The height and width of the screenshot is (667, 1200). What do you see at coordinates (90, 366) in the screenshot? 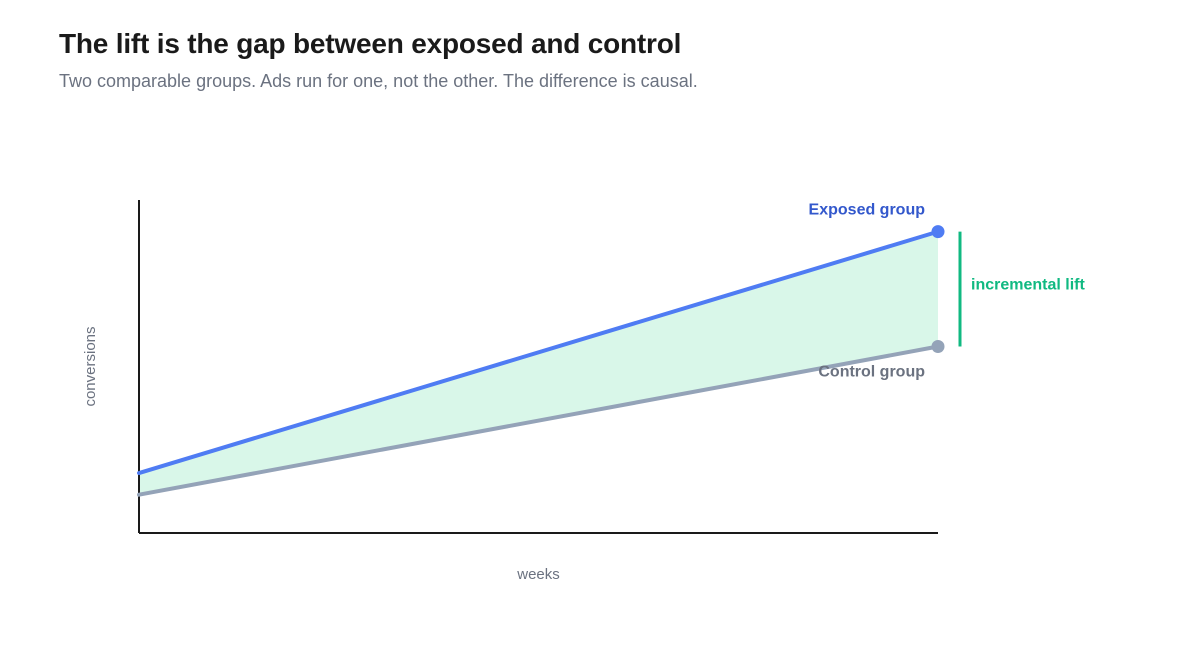
I see `y-axis-label: conversions` at bounding box center [90, 366].